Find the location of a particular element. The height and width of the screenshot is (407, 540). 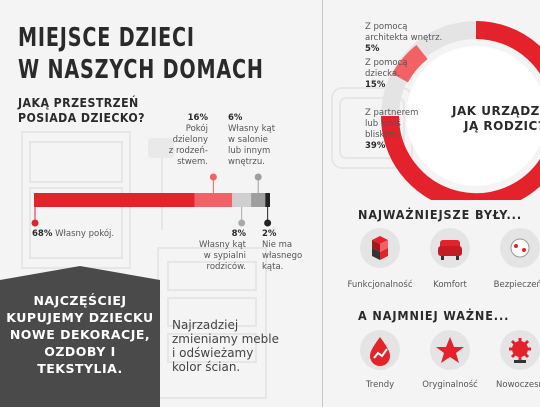

trend-drop-icon is located at coordinates (380, 350).